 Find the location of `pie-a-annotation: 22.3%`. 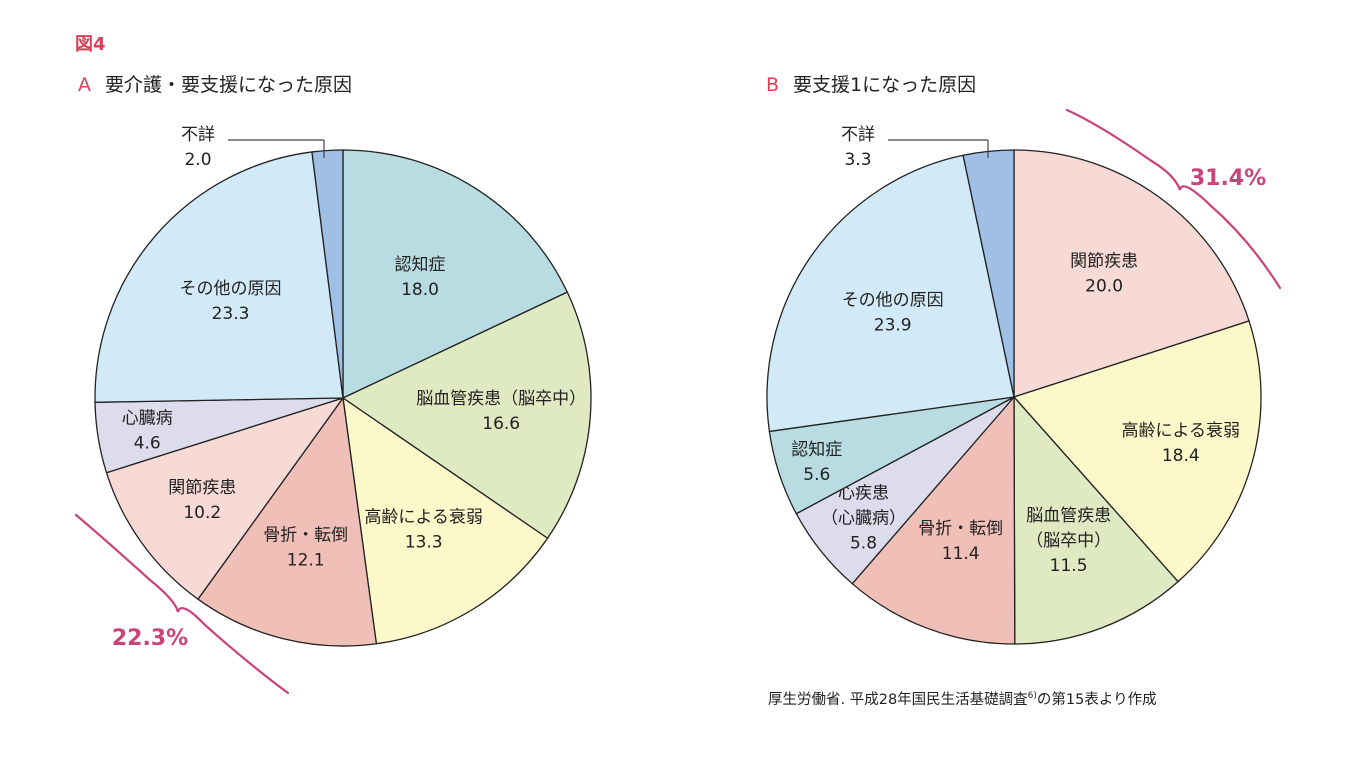

pie-a-annotation: 22.3% is located at coordinates (150, 638).